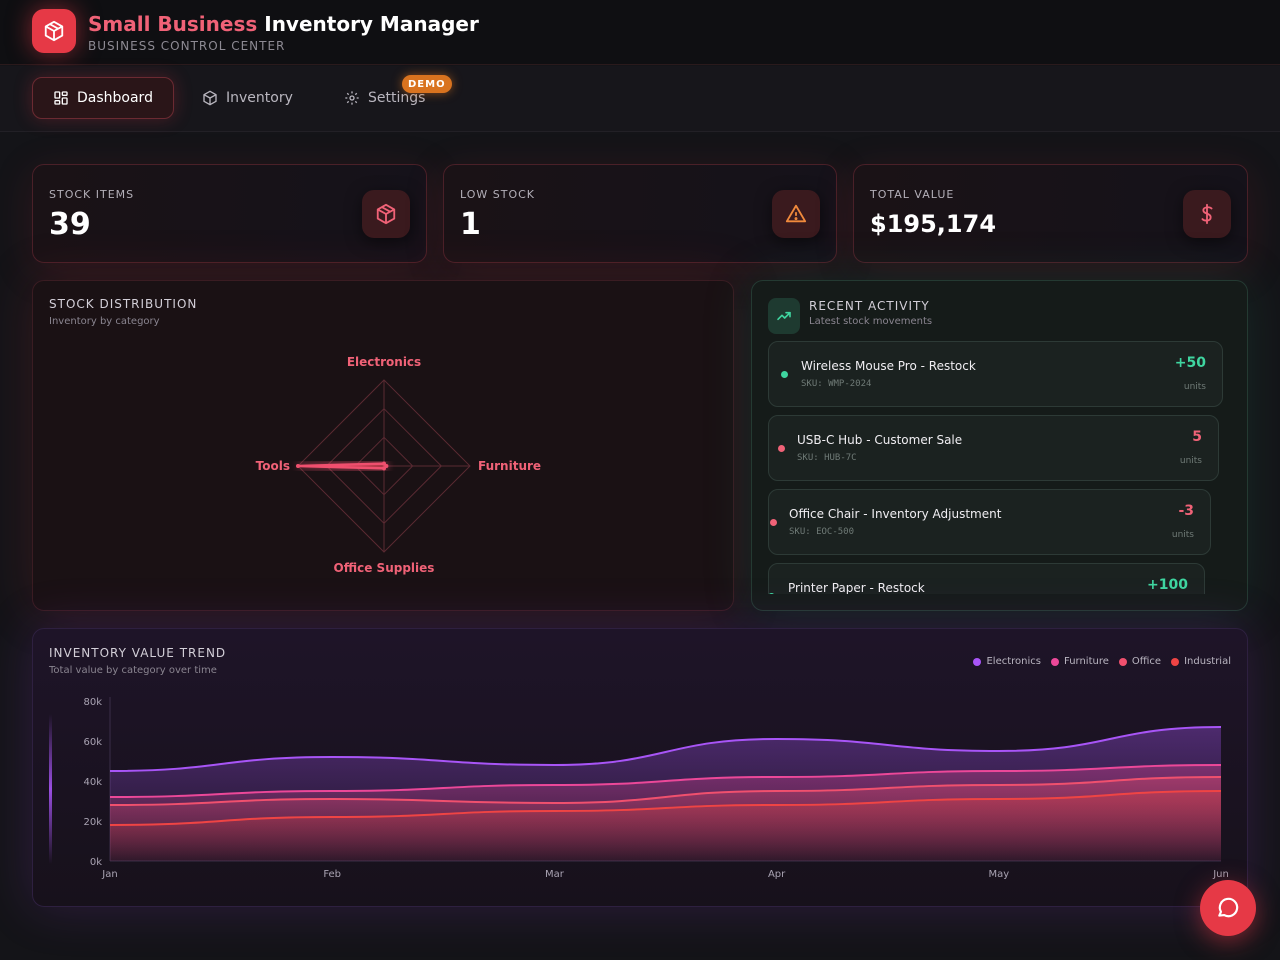  I want to click on tab-label: Dashboard, so click(115, 98).